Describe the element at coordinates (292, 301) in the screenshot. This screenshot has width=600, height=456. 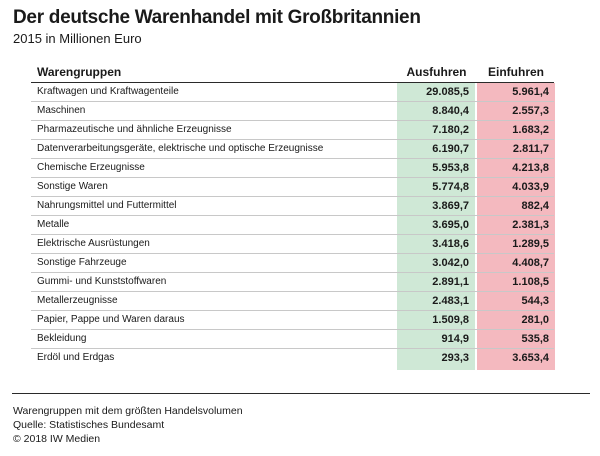
I see `table-row: Metallerzeugnisse 2.483,1 544,3` at that location.